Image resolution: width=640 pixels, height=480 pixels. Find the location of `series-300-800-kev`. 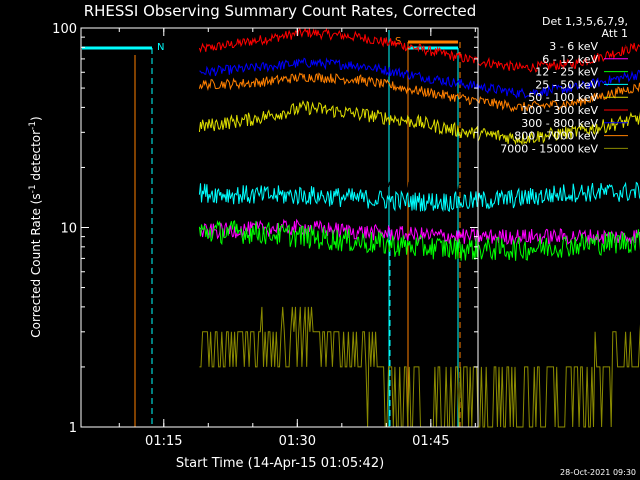

series-300-800-kev is located at coordinates (419, 78).